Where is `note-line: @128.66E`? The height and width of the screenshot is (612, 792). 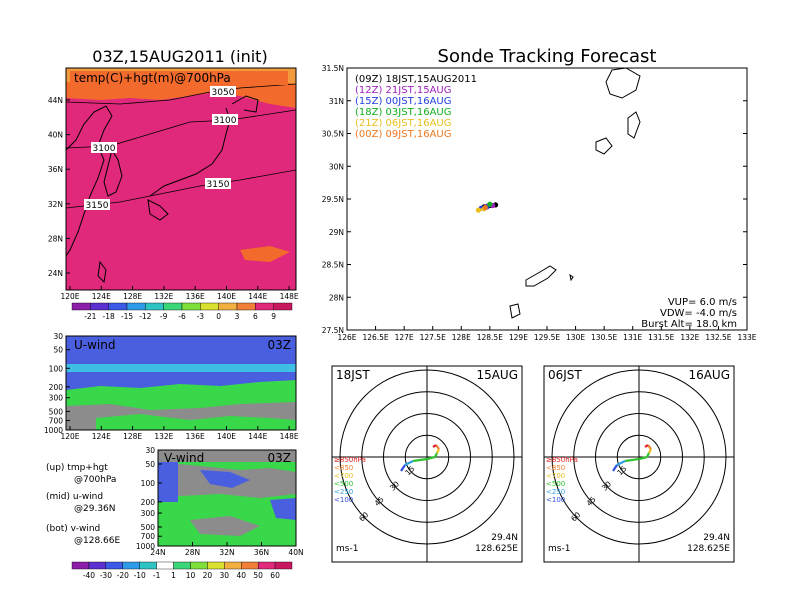 note-line: @128.66E is located at coordinates (97, 541).